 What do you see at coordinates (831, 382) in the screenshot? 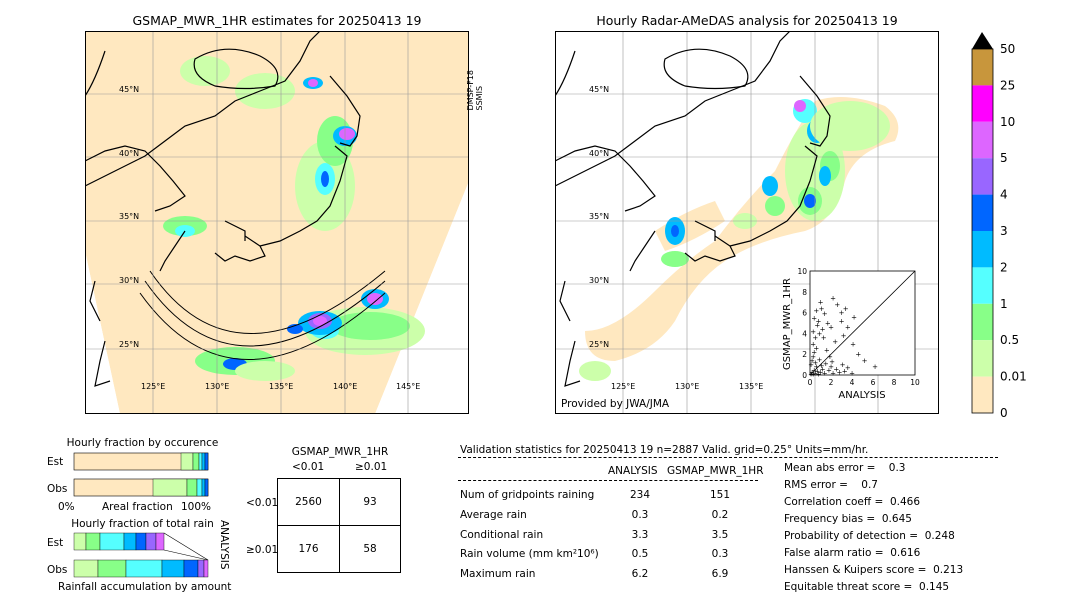
I see `scatter-xtick: 2` at bounding box center [831, 382].